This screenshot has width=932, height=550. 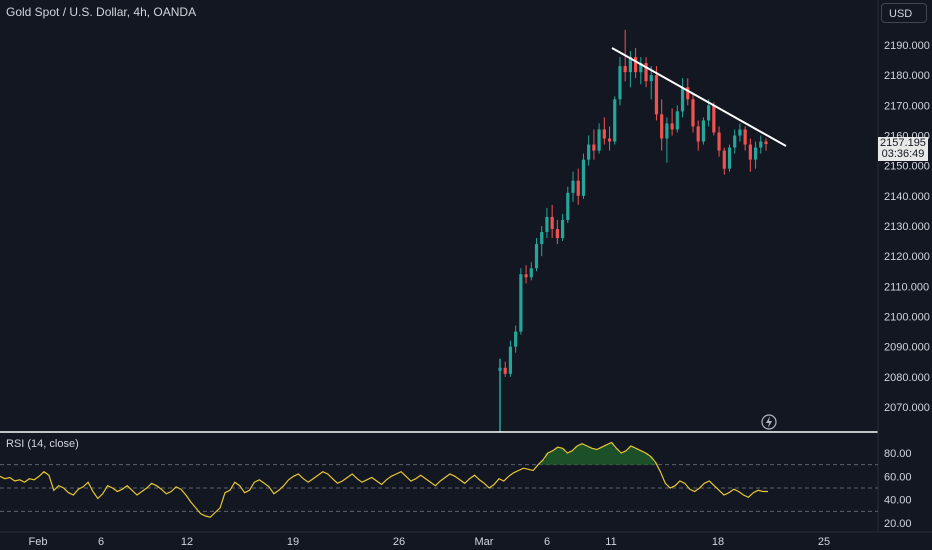 I want to click on price-tick-label: 2110.000, so click(x=906, y=287).